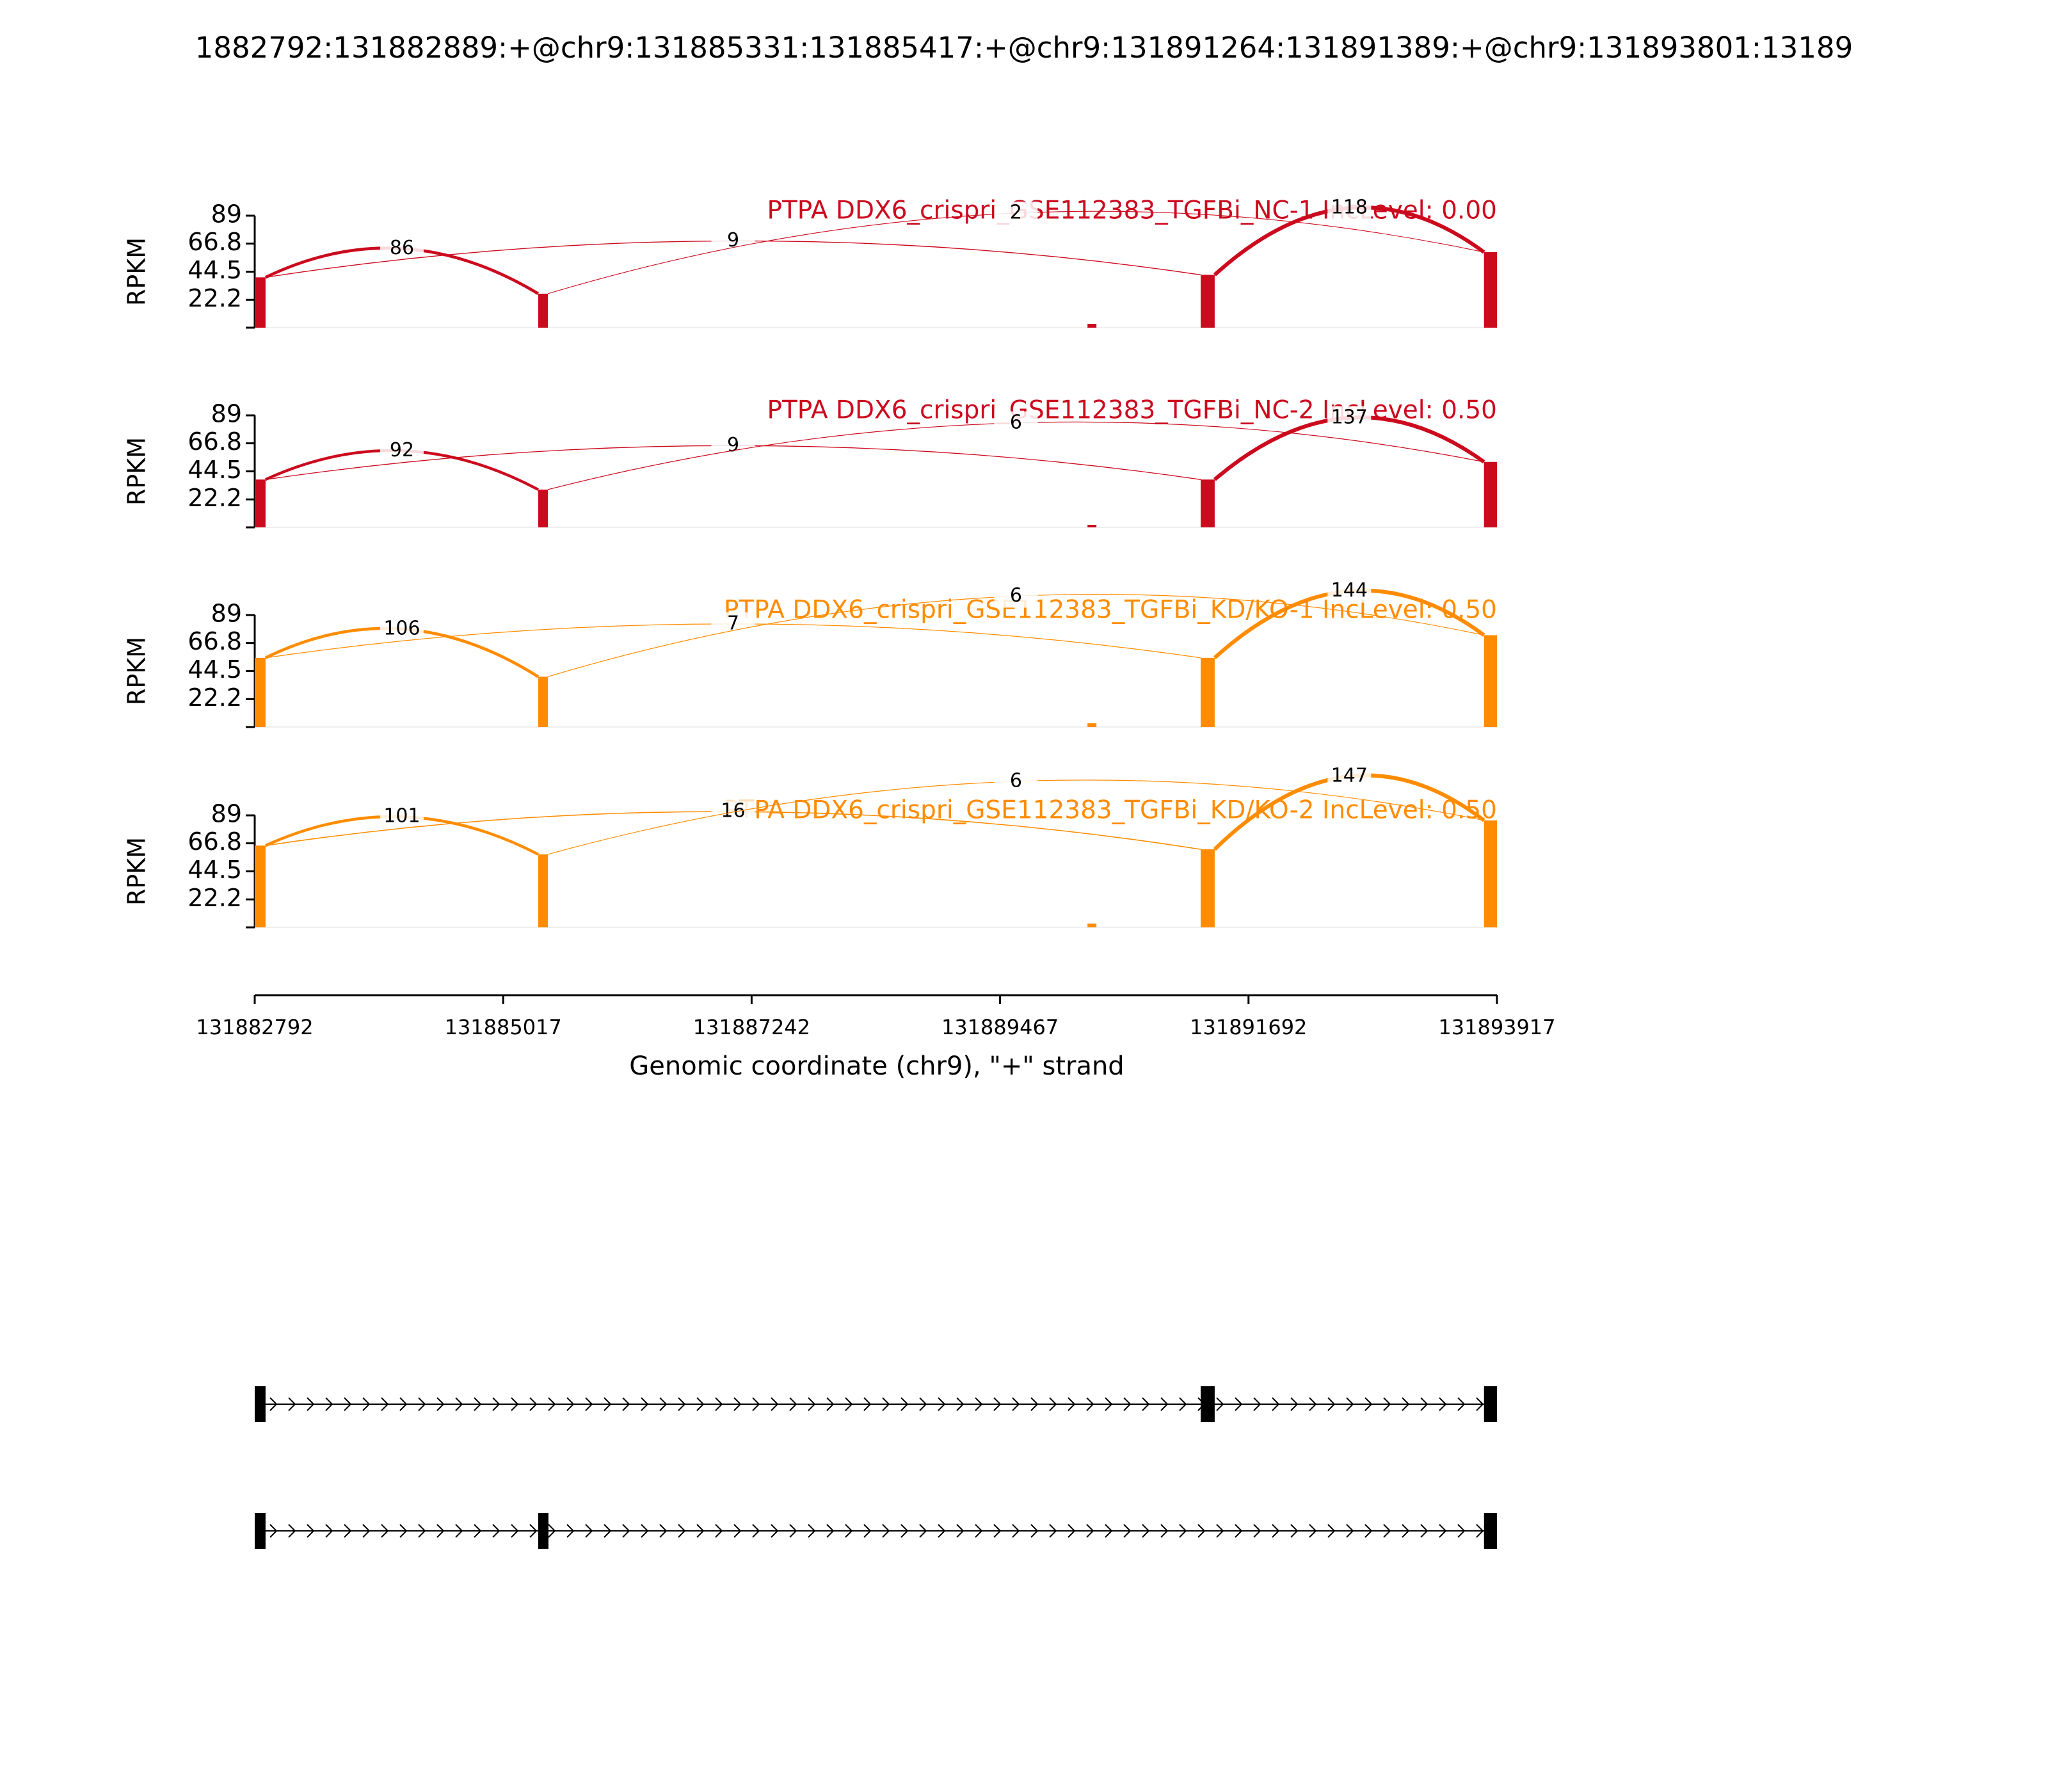 This screenshot has height=1792, width=2048. What do you see at coordinates (876, 1066) in the screenshot?
I see `x-axis-label: Genomic coordinate (chr9), "+" strand` at bounding box center [876, 1066].